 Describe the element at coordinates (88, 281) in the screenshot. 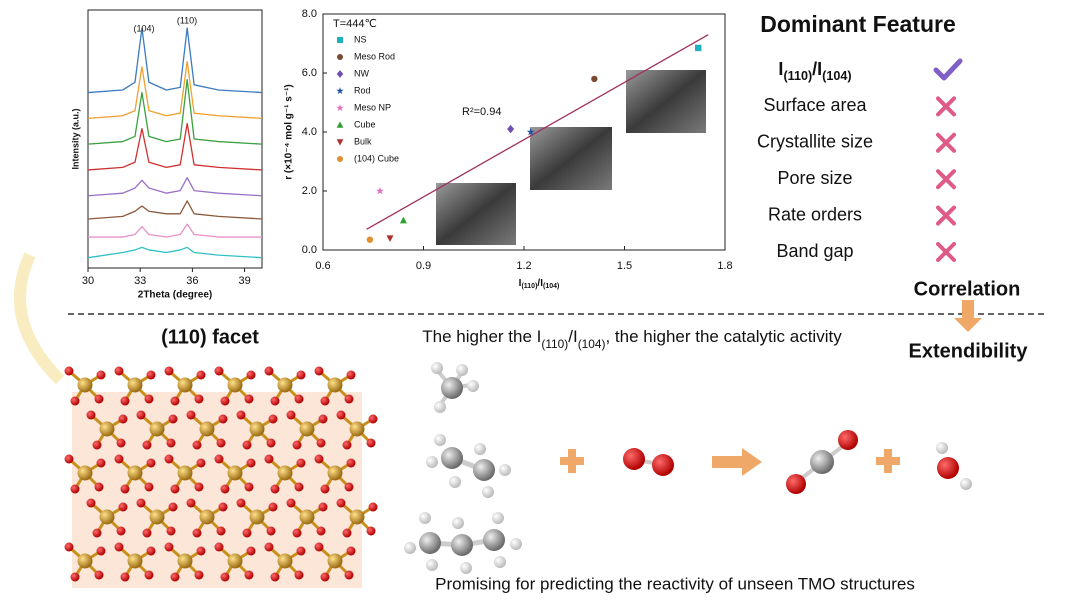

I see `x-tick-label: 30` at that location.